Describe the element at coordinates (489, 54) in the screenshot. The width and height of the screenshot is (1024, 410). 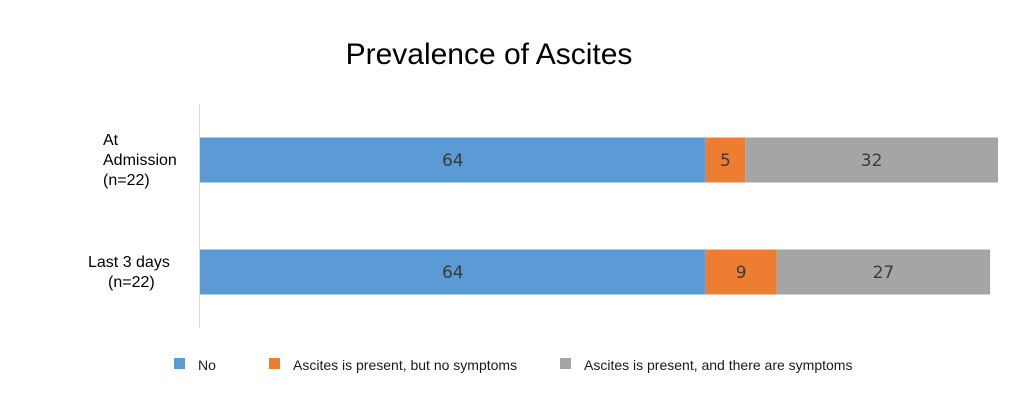
I see `chart-title: Prevalence of Ascites` at that location.